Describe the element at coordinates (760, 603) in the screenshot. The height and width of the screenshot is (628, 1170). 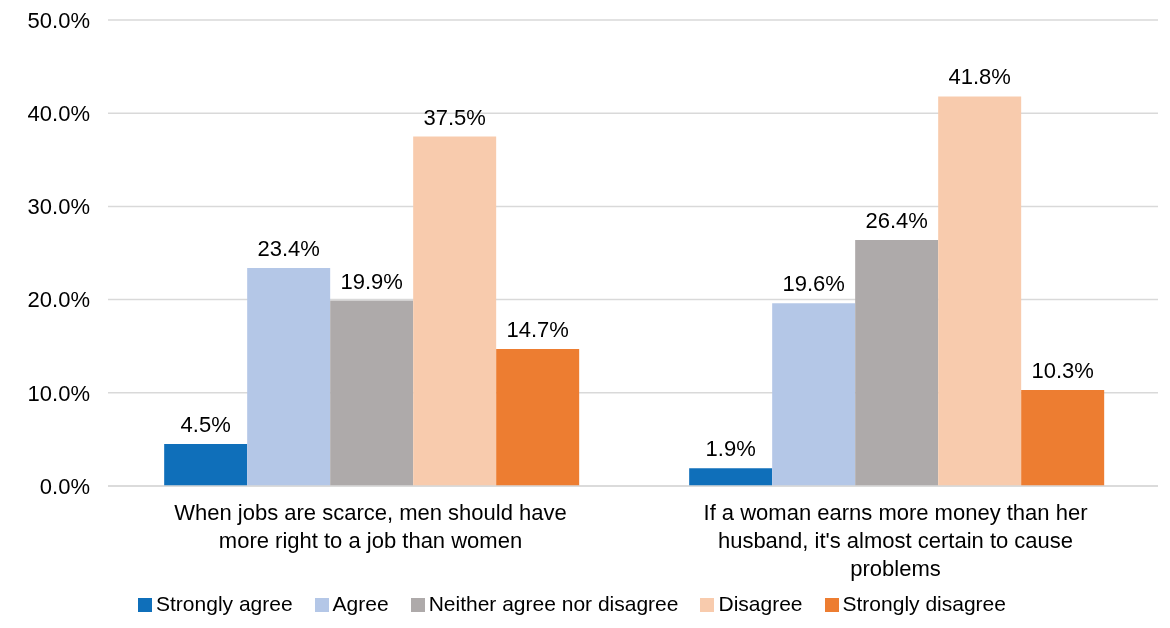
I see `legend-label: Disagree` at that location.